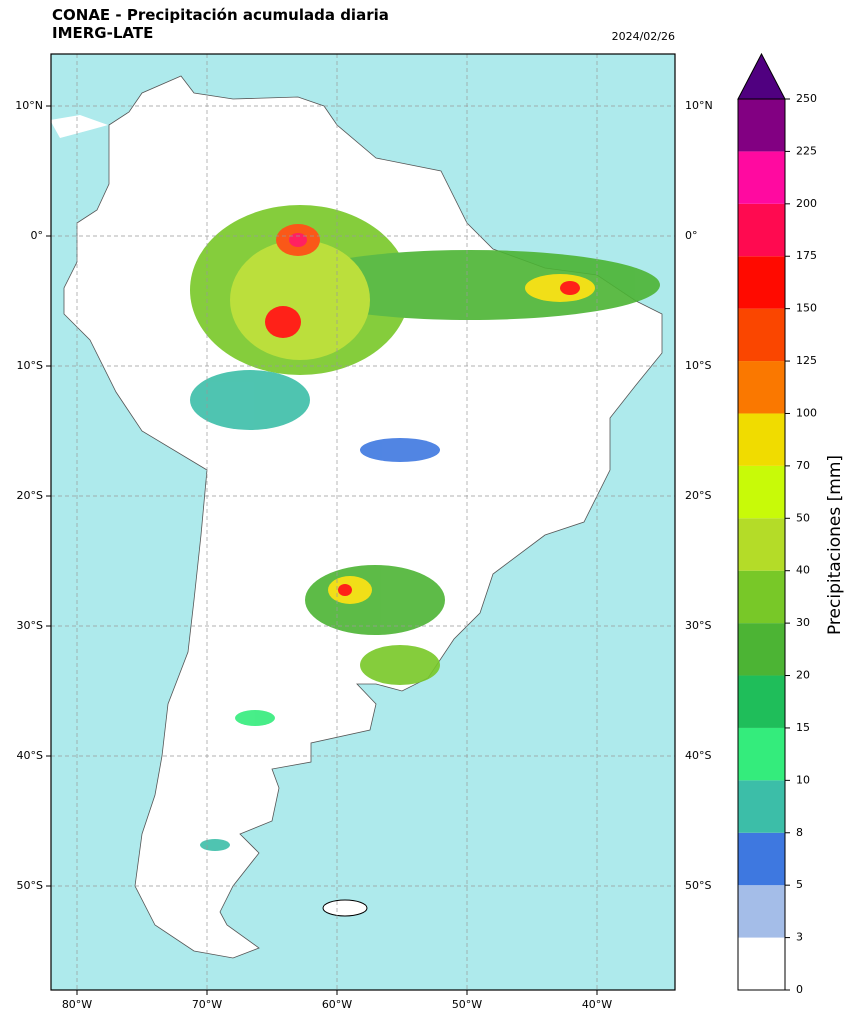 Image resolution: width=858 pixels, height=1028 pixels. I want to click on colorbar-frame, so click(761, 544).